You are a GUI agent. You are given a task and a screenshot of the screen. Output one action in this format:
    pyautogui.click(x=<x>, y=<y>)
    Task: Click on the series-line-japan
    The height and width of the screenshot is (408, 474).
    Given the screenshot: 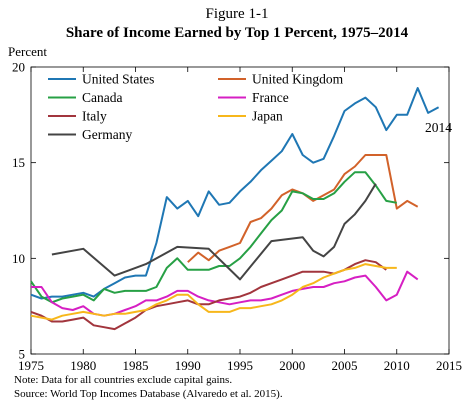 What is the action you would take?
    pyautogui.click(x=213, y=292)
    